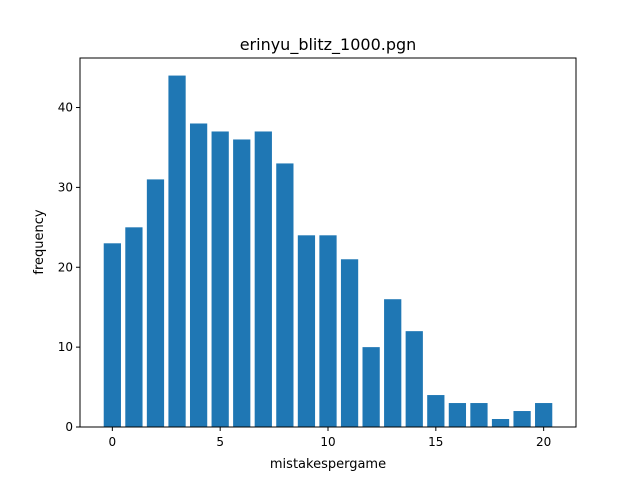  Describe the element at coordinates (327, 442) in the screenshot. I see `x-tick-label: 10` at that location.